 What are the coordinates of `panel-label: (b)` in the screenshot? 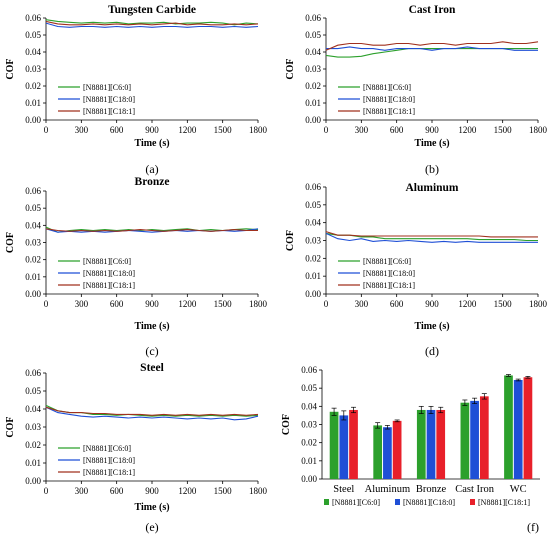 It's located at (432, 169).